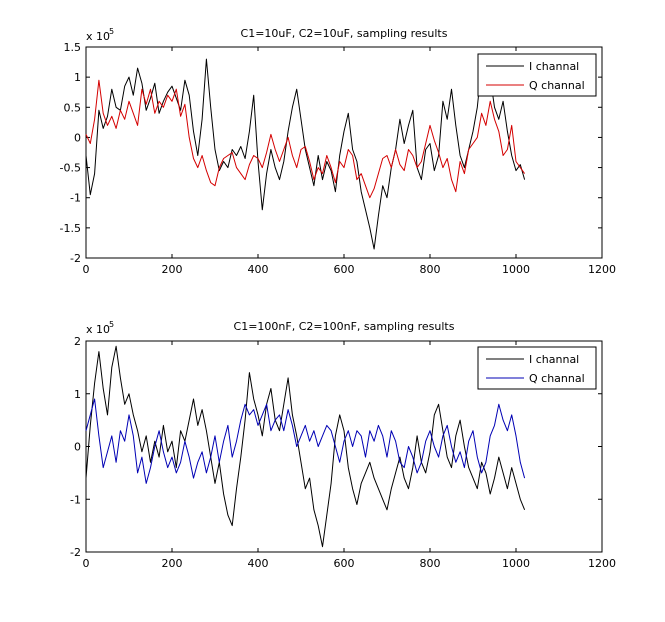 The height and width of the screenshot is (622, 665). I want to click on y-multiplier-bottom: x 10, so click(98, 329).